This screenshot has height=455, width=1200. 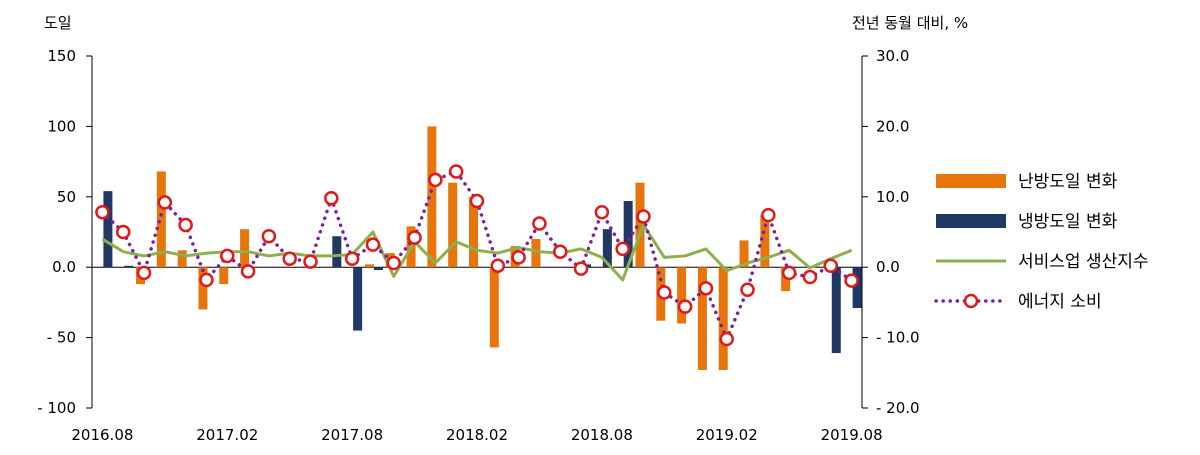 I want to click on right-axis-unit-label: 전년 동월 대비, %, so click(x=910, y=23).